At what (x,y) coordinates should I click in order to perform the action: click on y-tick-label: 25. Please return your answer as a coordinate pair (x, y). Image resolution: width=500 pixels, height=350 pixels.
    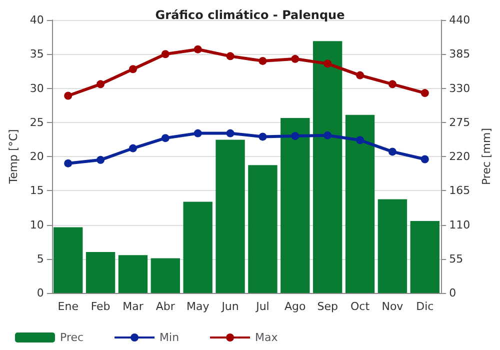
    Looking at the image, I should click on (37, 122).